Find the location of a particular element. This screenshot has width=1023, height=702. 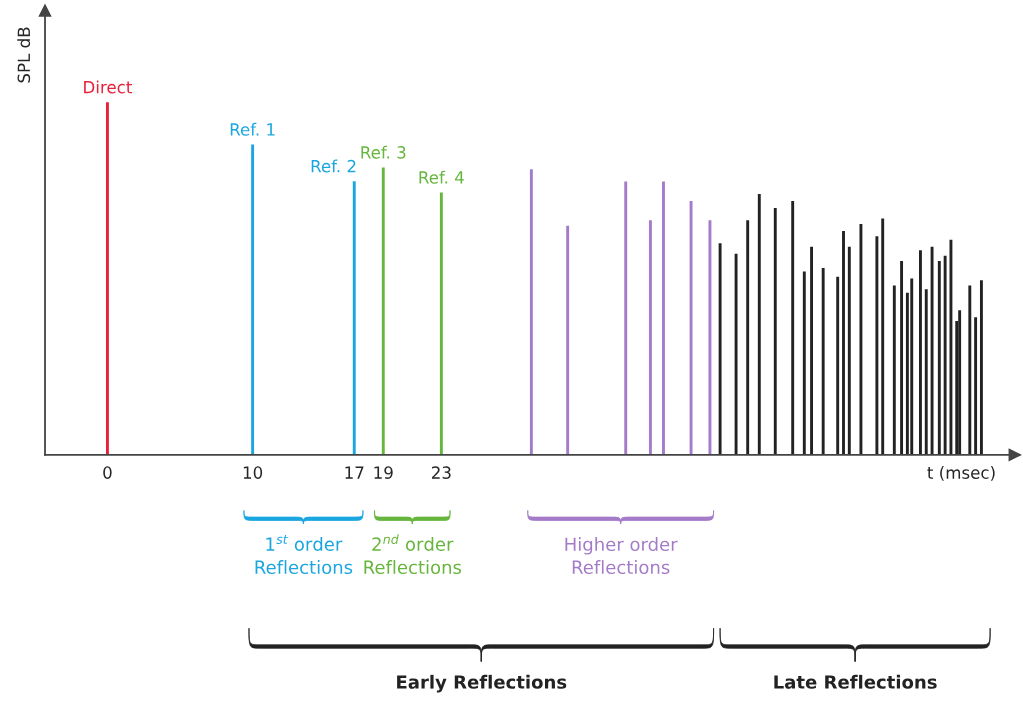

x-axis-title: t (msec) is located at coordinates (961, 473).